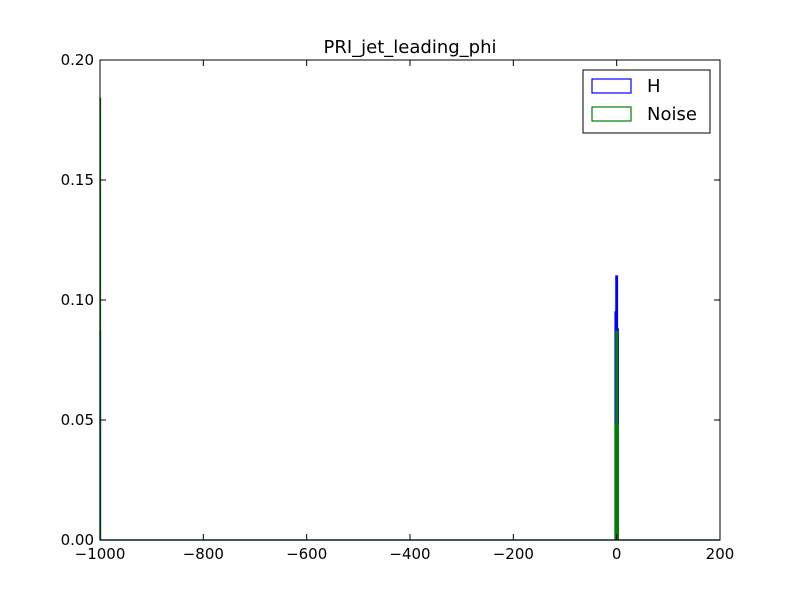  Describe the element at coordinates (100, 554) in the screenshot. I see `x-tick-label: −1000` at that location.